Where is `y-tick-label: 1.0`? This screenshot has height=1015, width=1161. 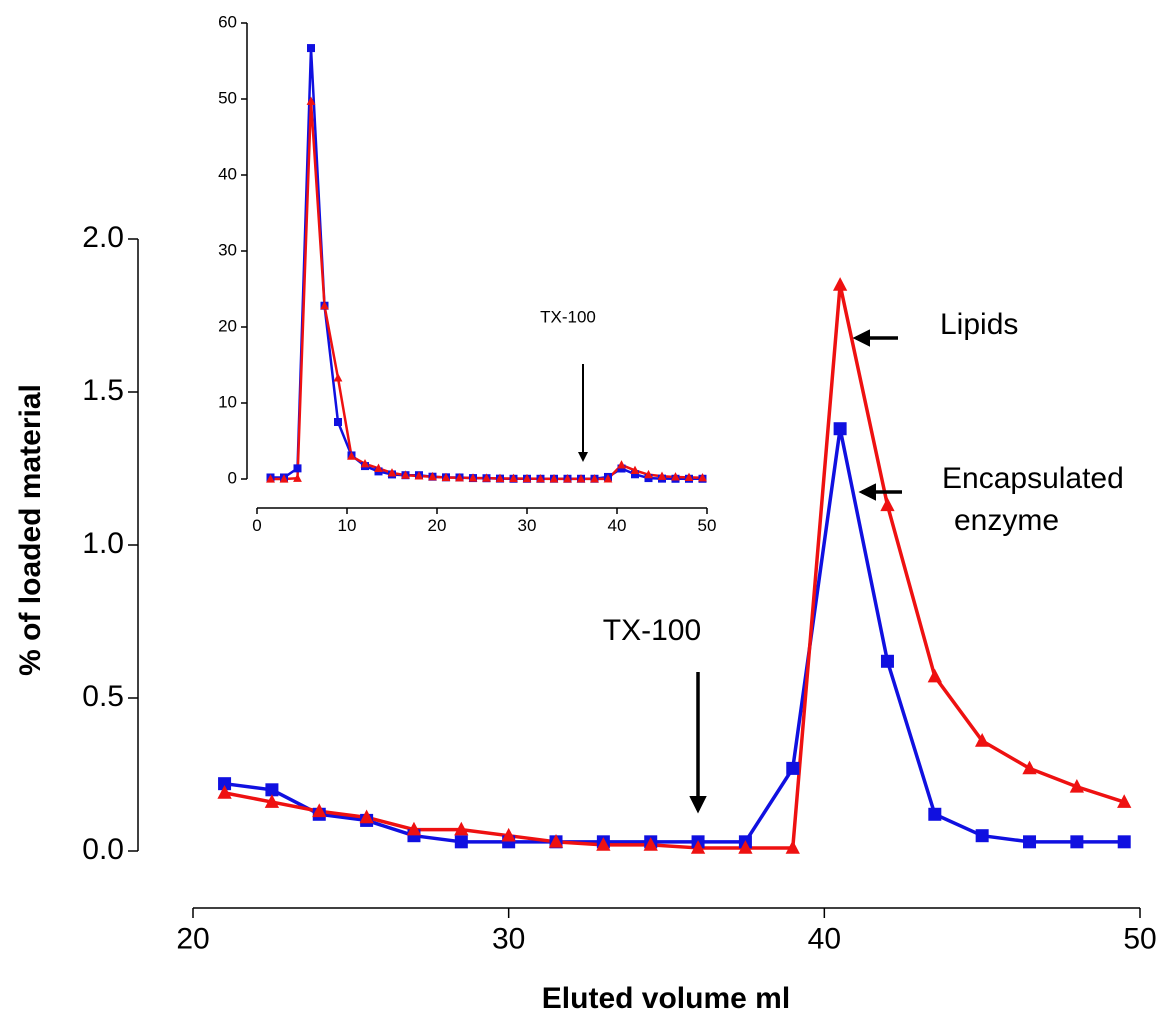
y-tick-label: 1.0 is located at coordinates (103, 543).